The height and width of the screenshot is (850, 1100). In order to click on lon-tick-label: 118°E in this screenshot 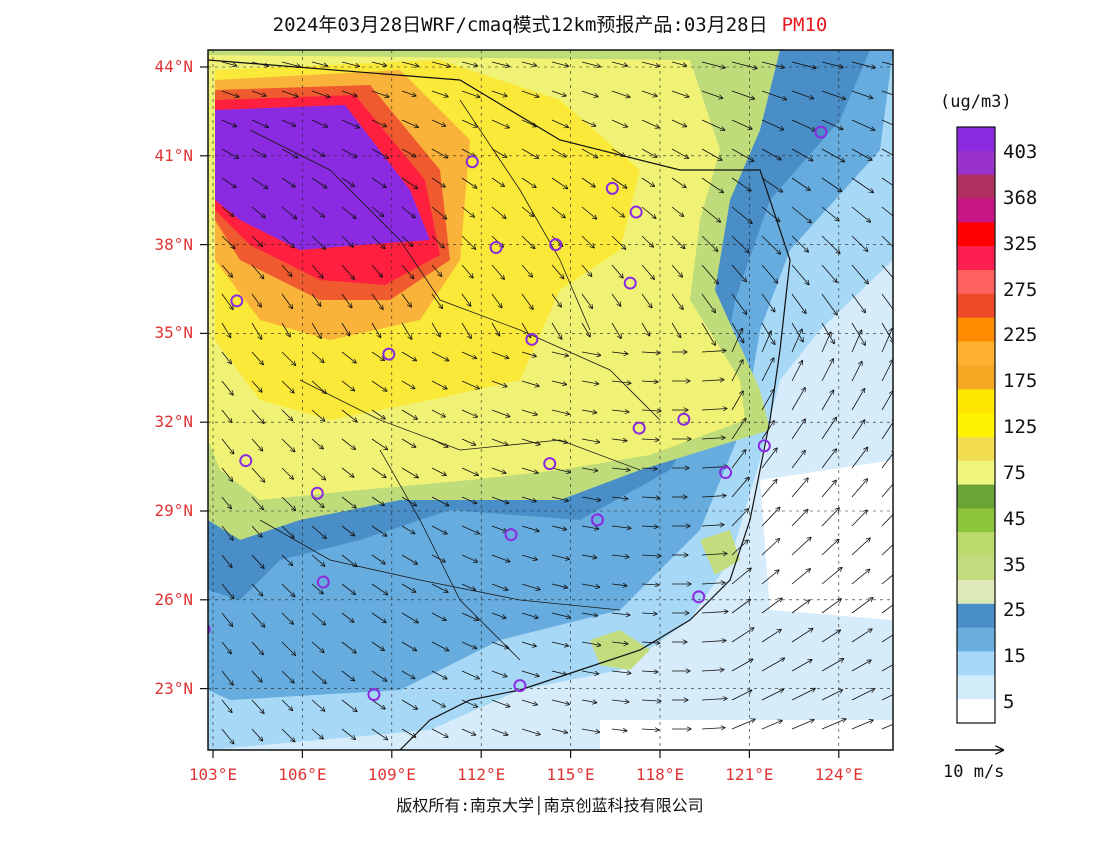, I will do `click(660, 774)`.